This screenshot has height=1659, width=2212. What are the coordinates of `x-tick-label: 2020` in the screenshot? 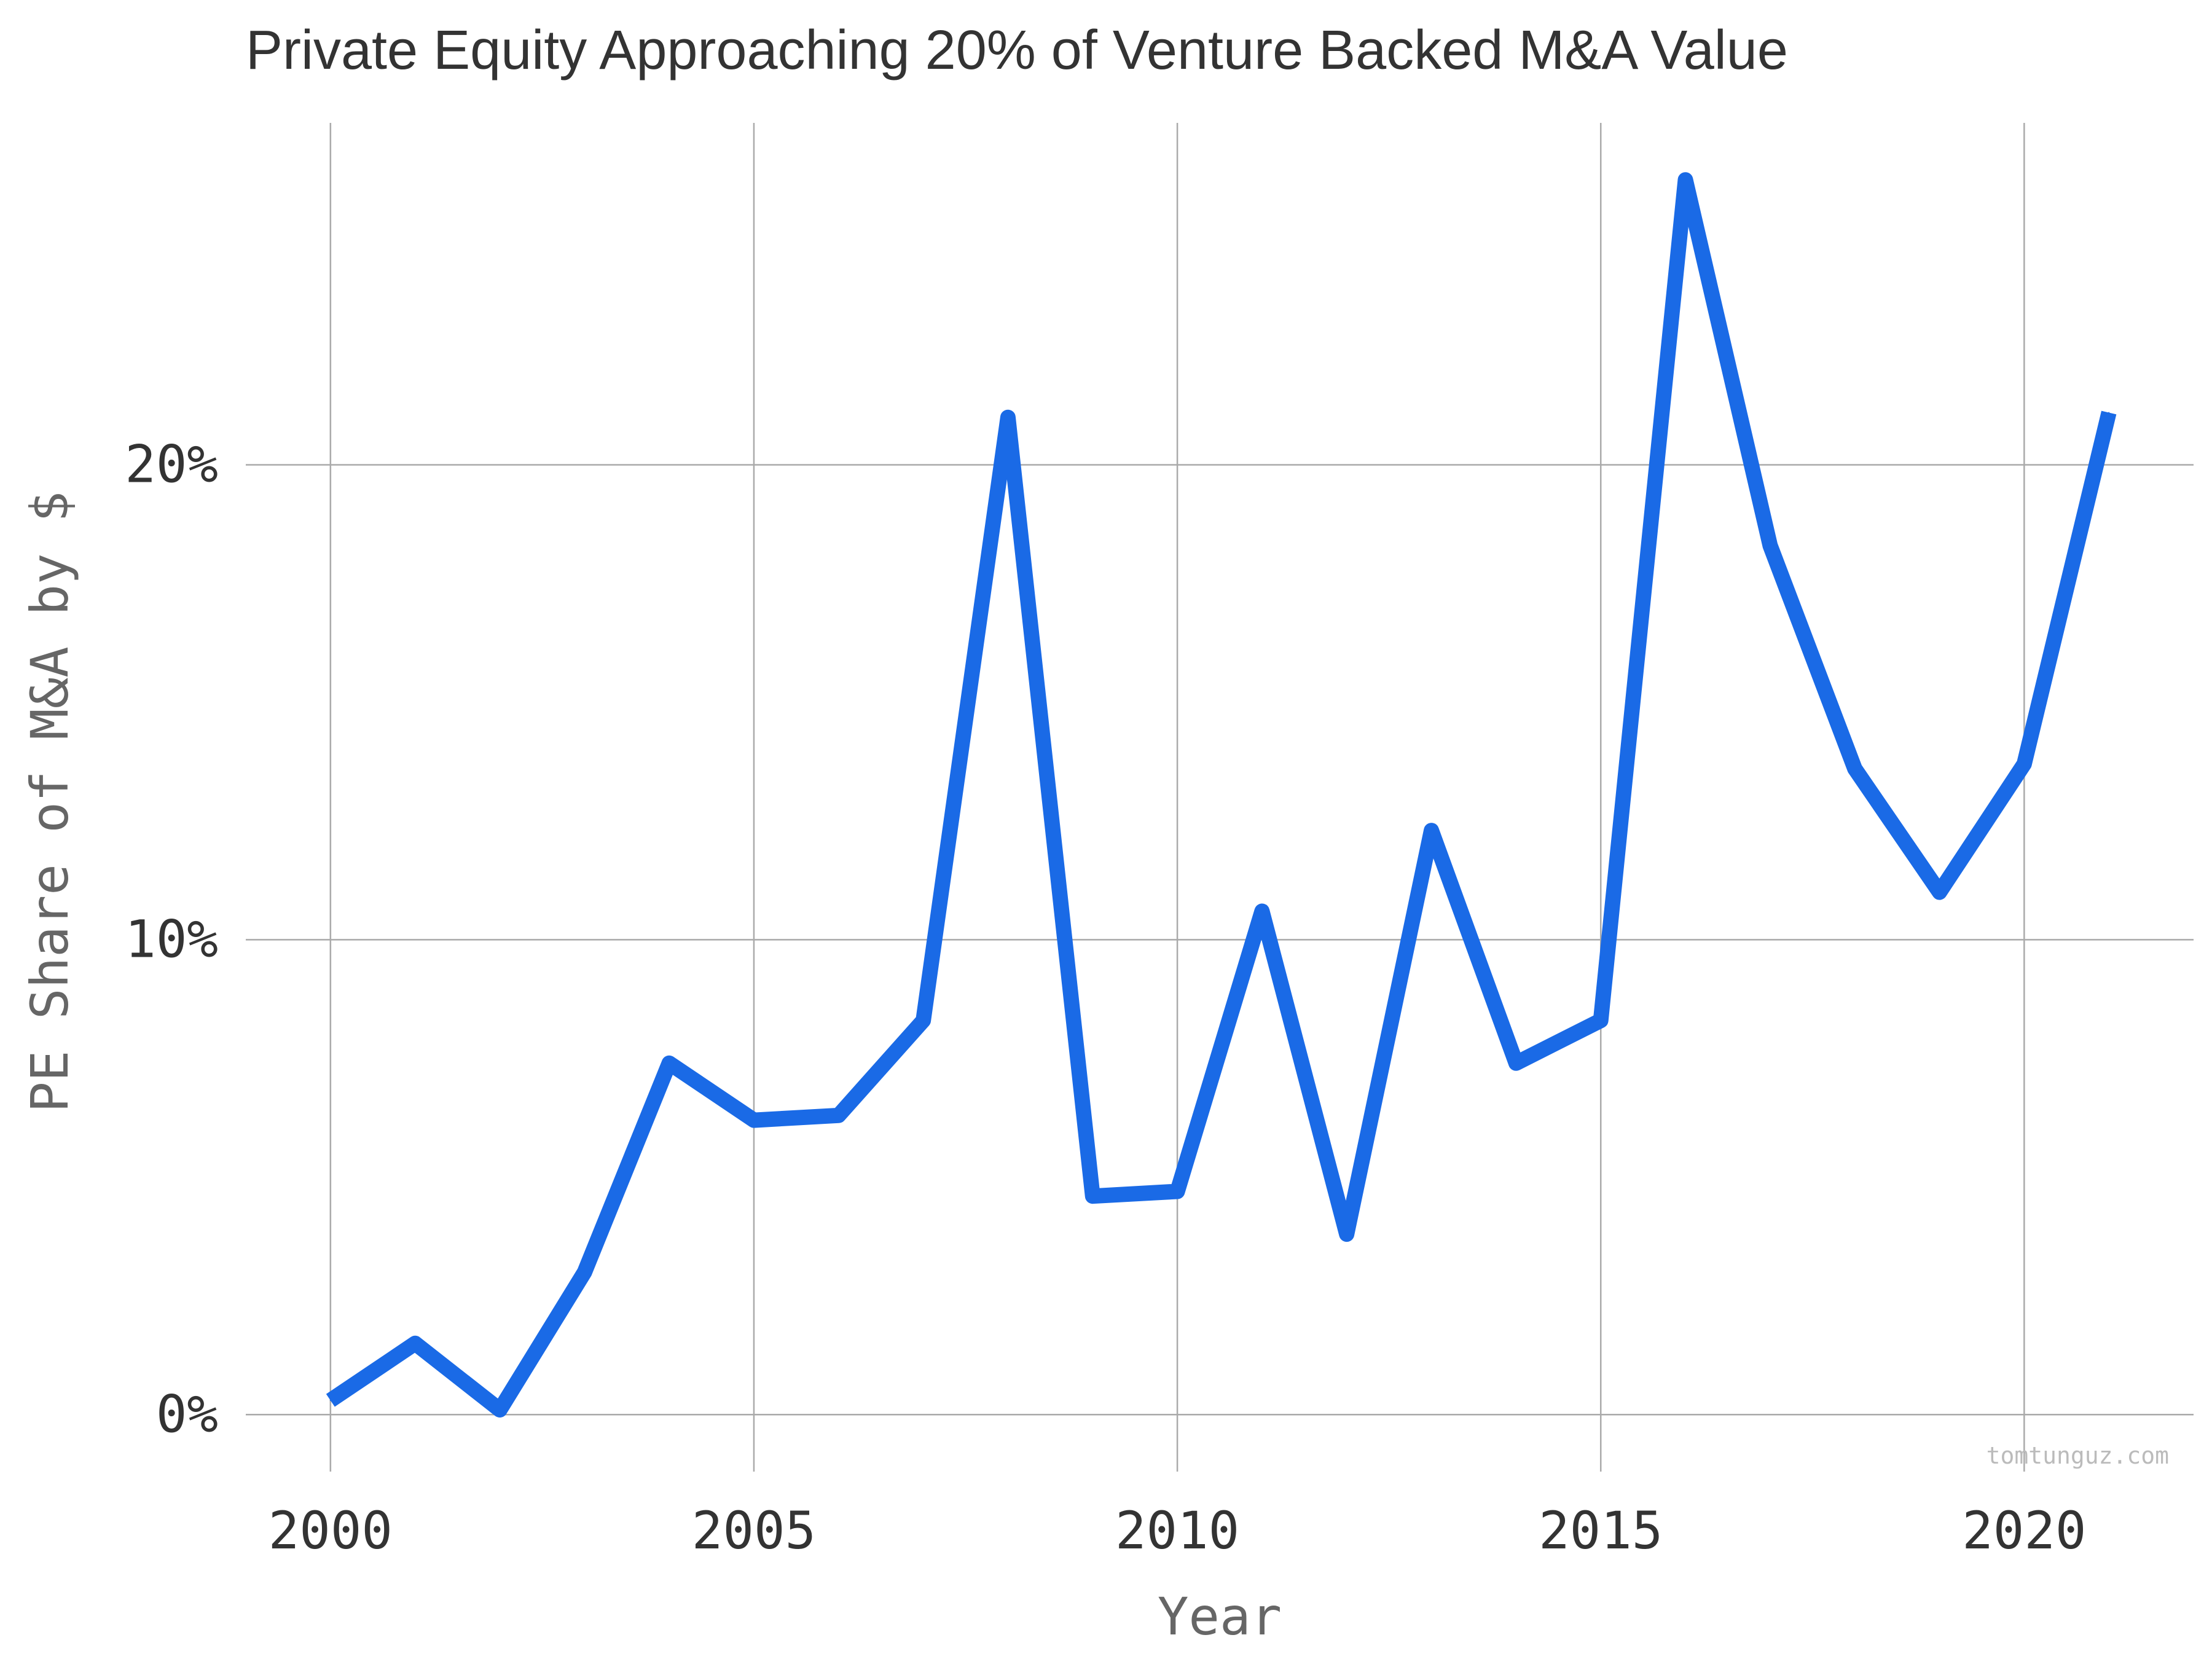 It's located at (2024, 1530).